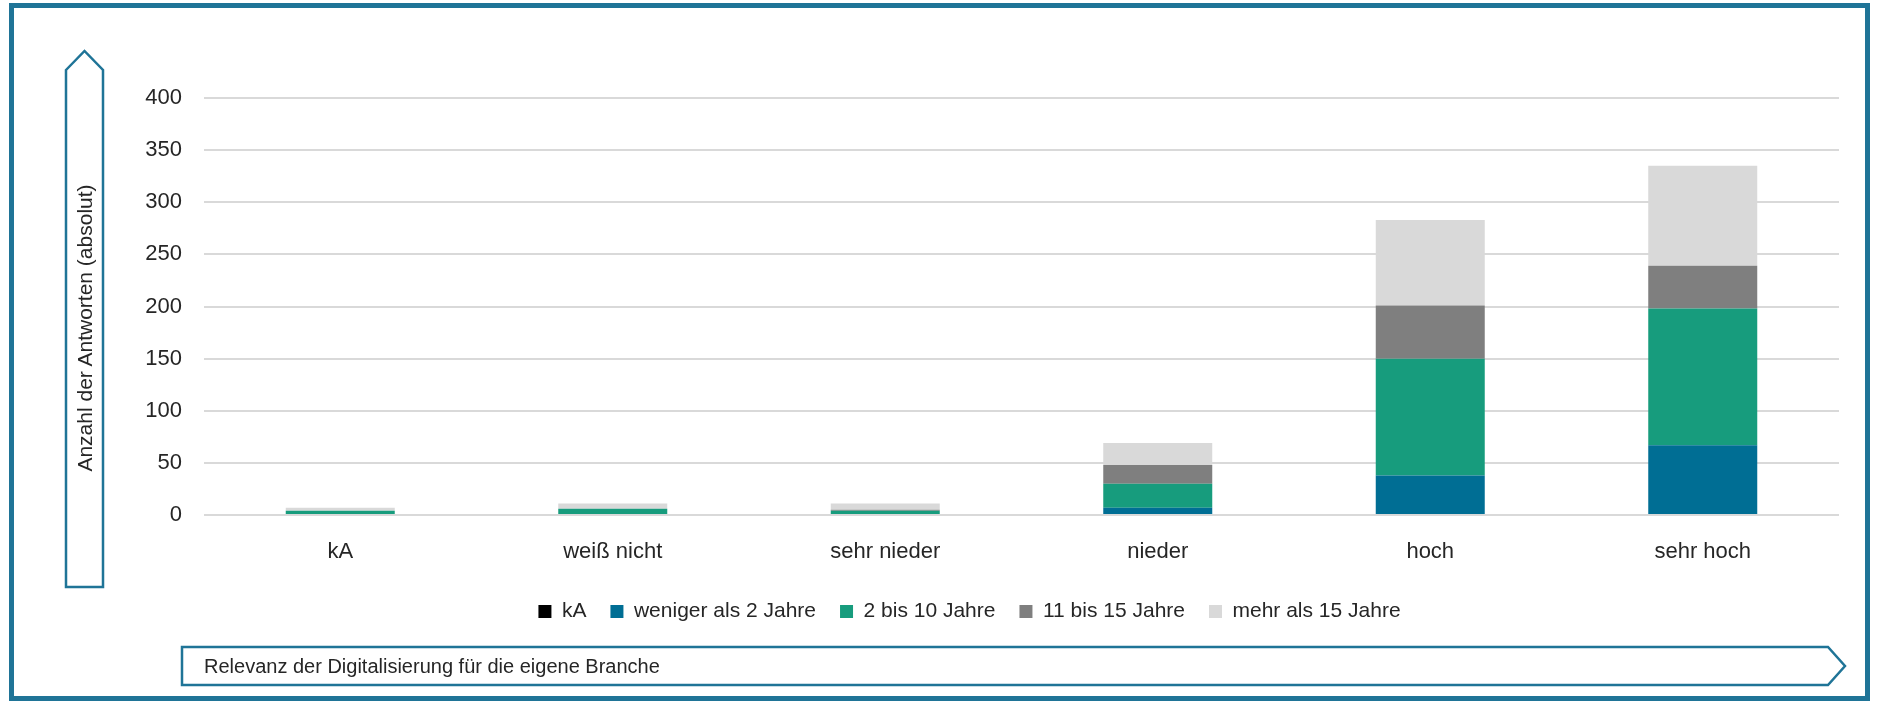  I want to click on y-tick-label: 350, so click(163, 149).